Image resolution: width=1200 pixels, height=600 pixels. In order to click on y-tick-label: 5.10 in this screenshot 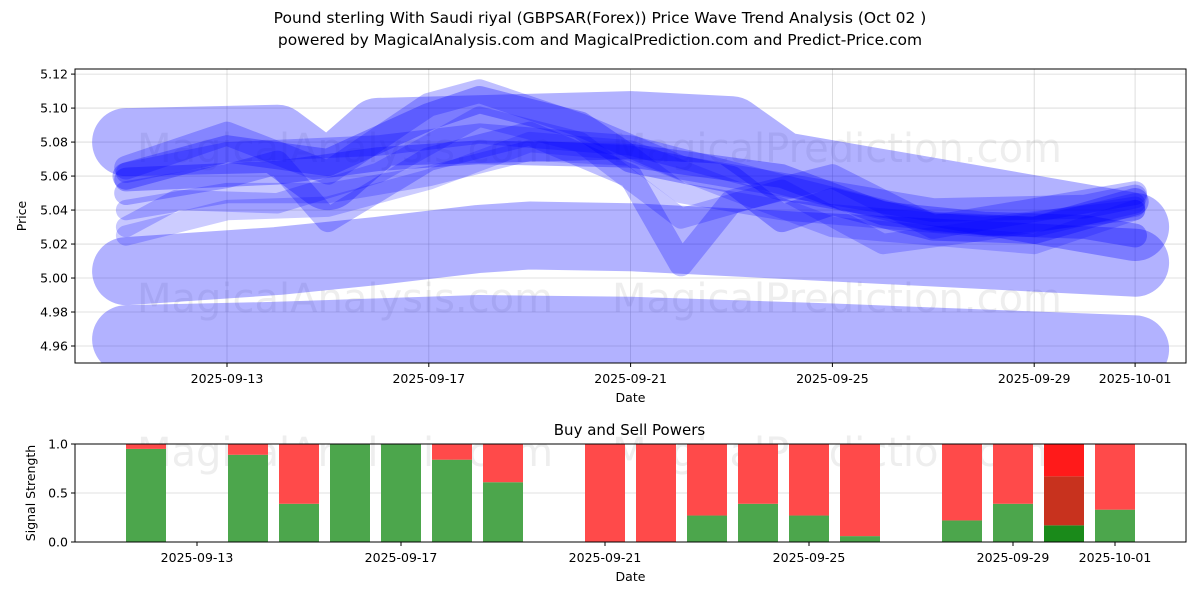, I will do `click(54, 108)`.